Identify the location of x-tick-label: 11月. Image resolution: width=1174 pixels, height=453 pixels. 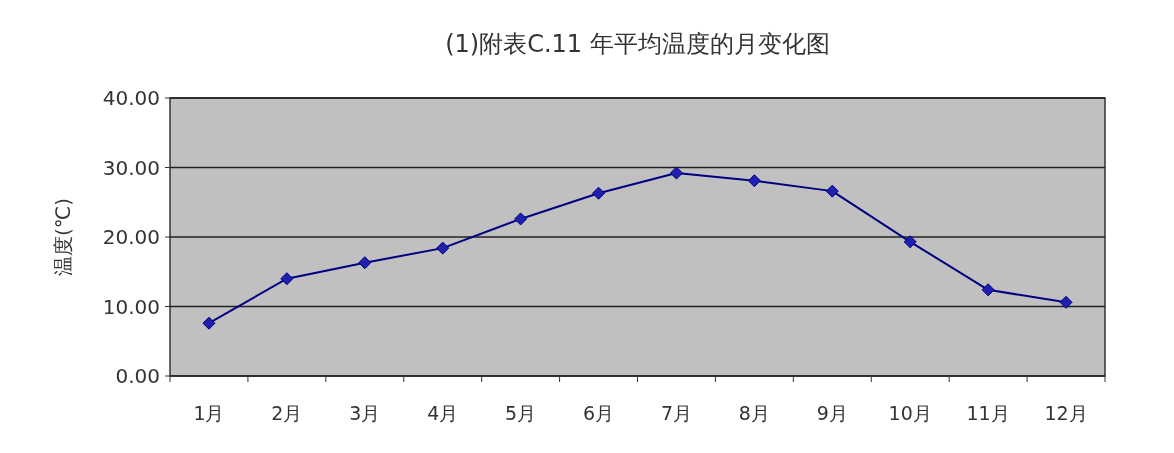
(988, 413).